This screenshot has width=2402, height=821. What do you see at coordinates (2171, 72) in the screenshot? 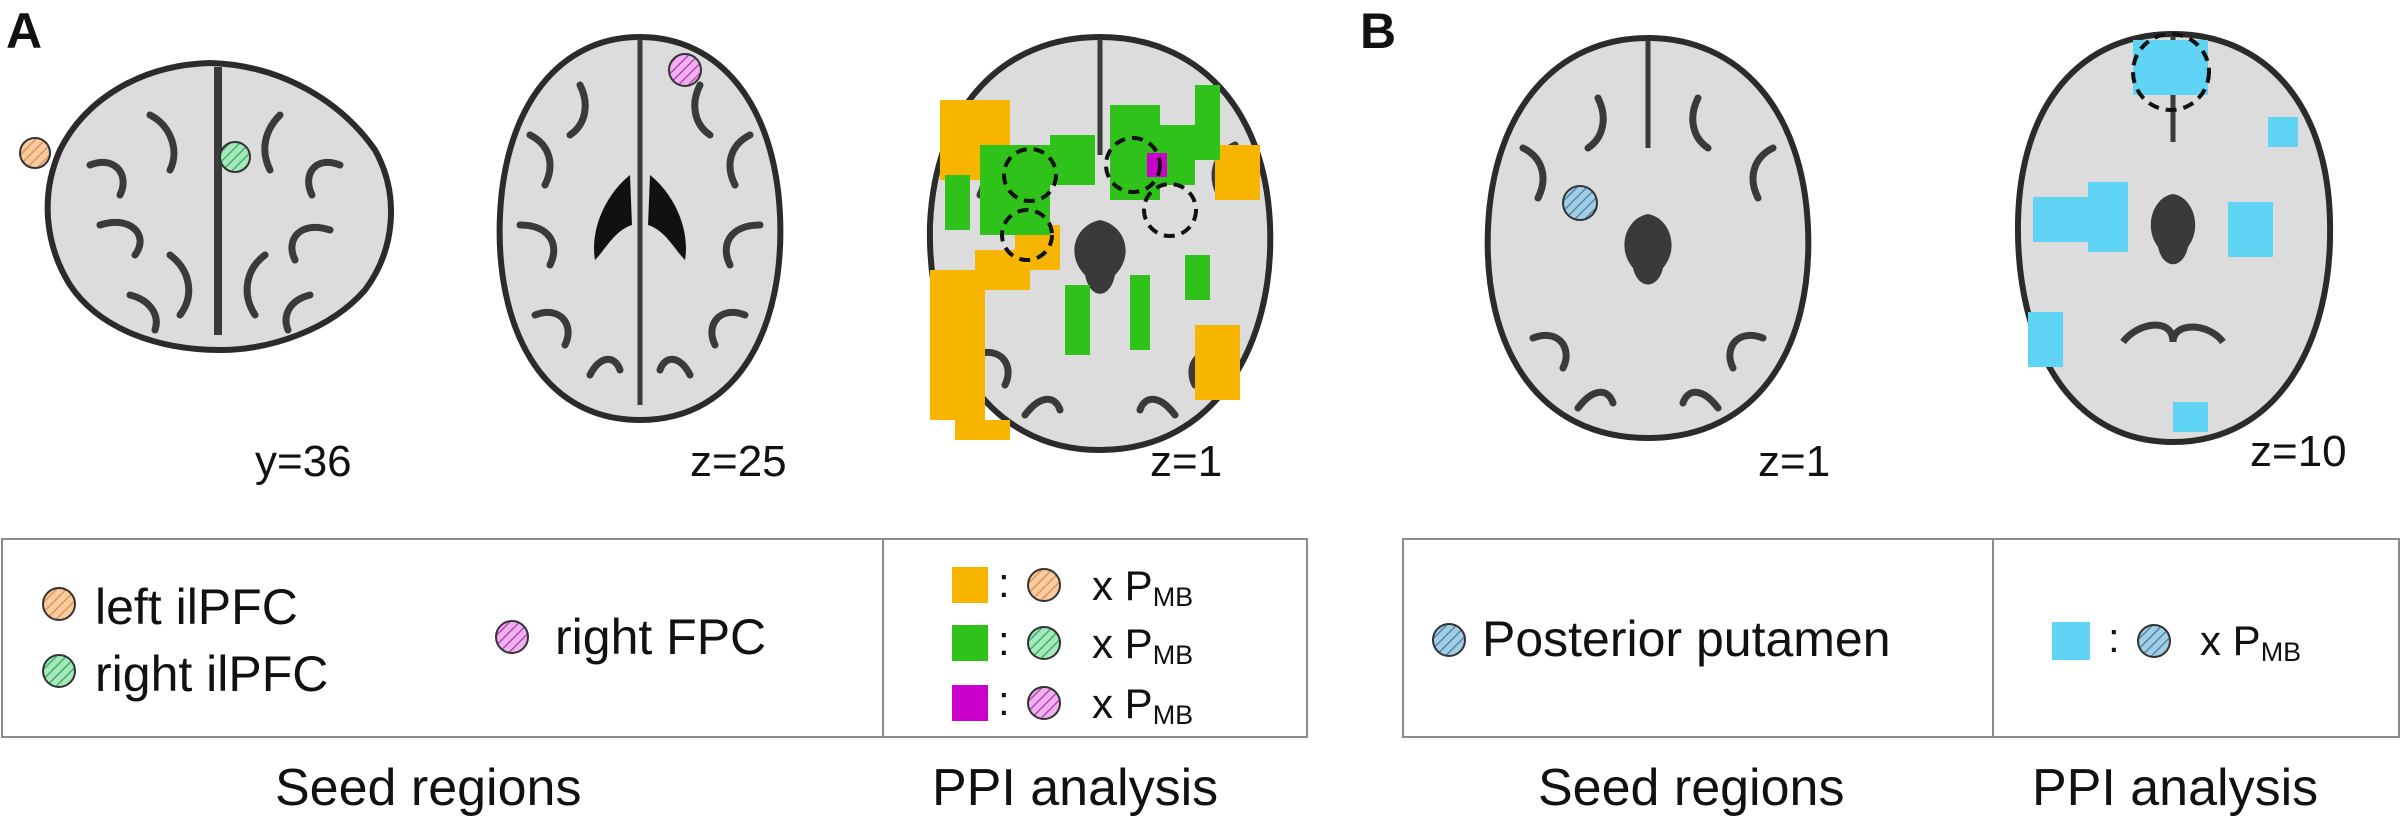
I see `roi-circle` at bounding box center [2171, 72].